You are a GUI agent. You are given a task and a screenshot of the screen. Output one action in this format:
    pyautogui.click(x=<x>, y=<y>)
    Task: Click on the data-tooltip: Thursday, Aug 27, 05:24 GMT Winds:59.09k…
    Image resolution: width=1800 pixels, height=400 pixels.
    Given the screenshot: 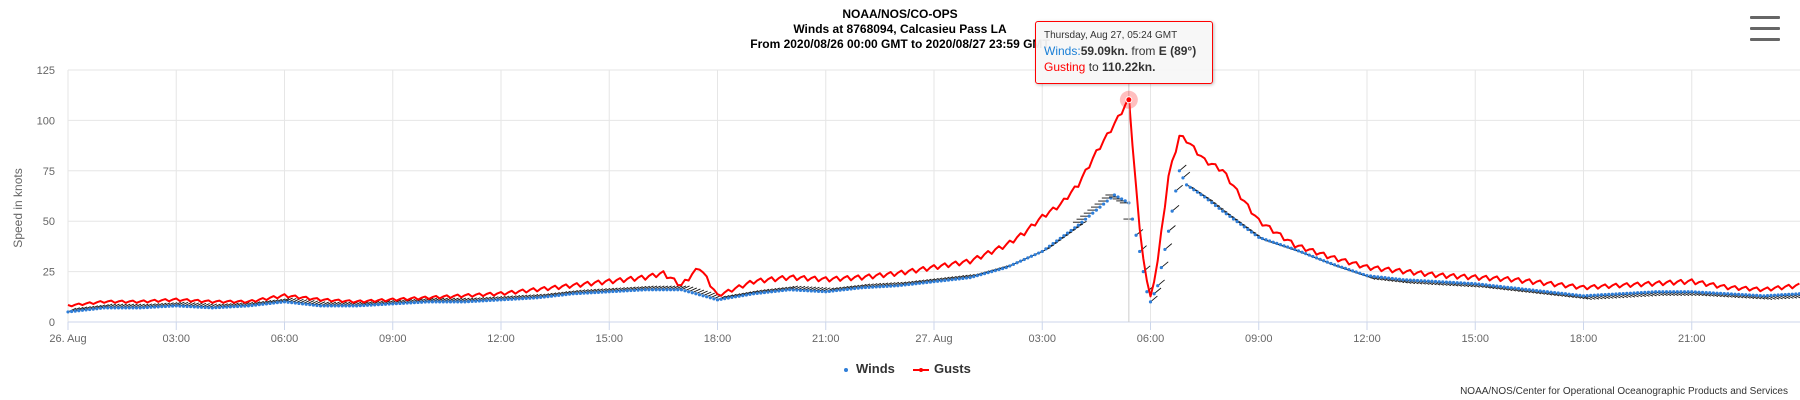 What is the action you would take?
    pyautogui.click(x=1124, y=52)
    